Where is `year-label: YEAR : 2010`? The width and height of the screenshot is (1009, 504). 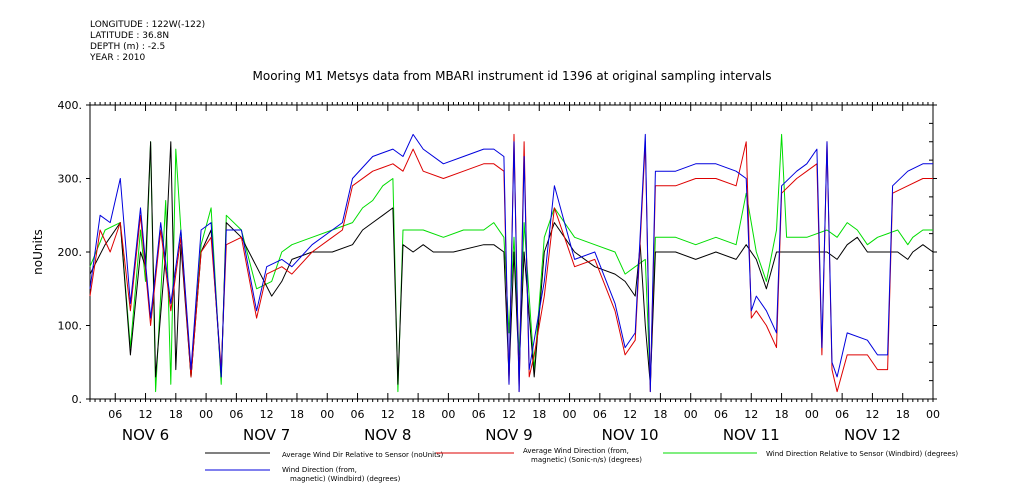
year-label: YEAR : 2010 is located at coordinates (118, 58).